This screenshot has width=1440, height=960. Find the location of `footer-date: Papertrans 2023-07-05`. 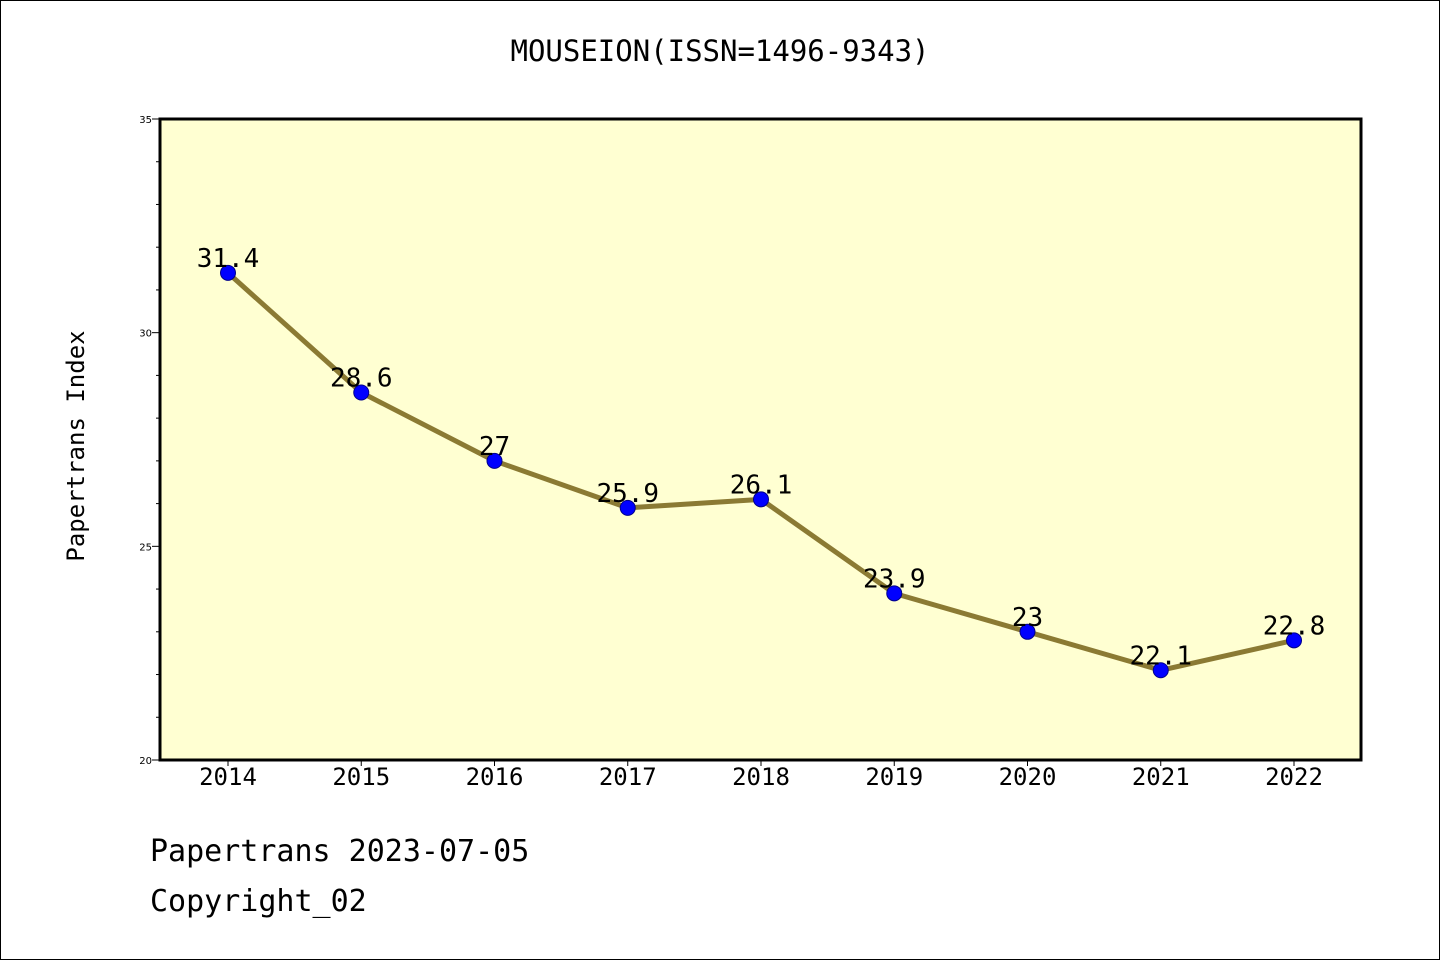

footer-date: Papertrans 2023-07-05 is located at coordinates (340, 851).